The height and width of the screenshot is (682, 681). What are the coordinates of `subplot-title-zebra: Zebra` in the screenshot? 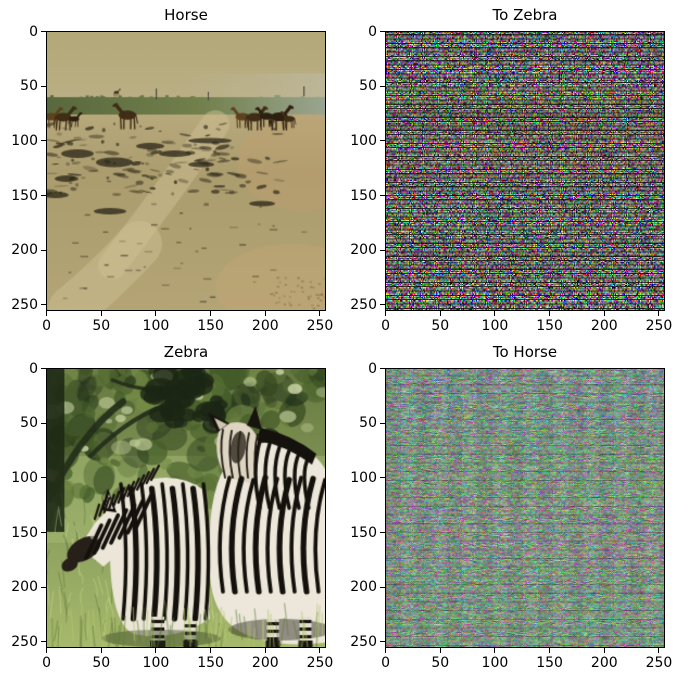 It's located at (186, 352).